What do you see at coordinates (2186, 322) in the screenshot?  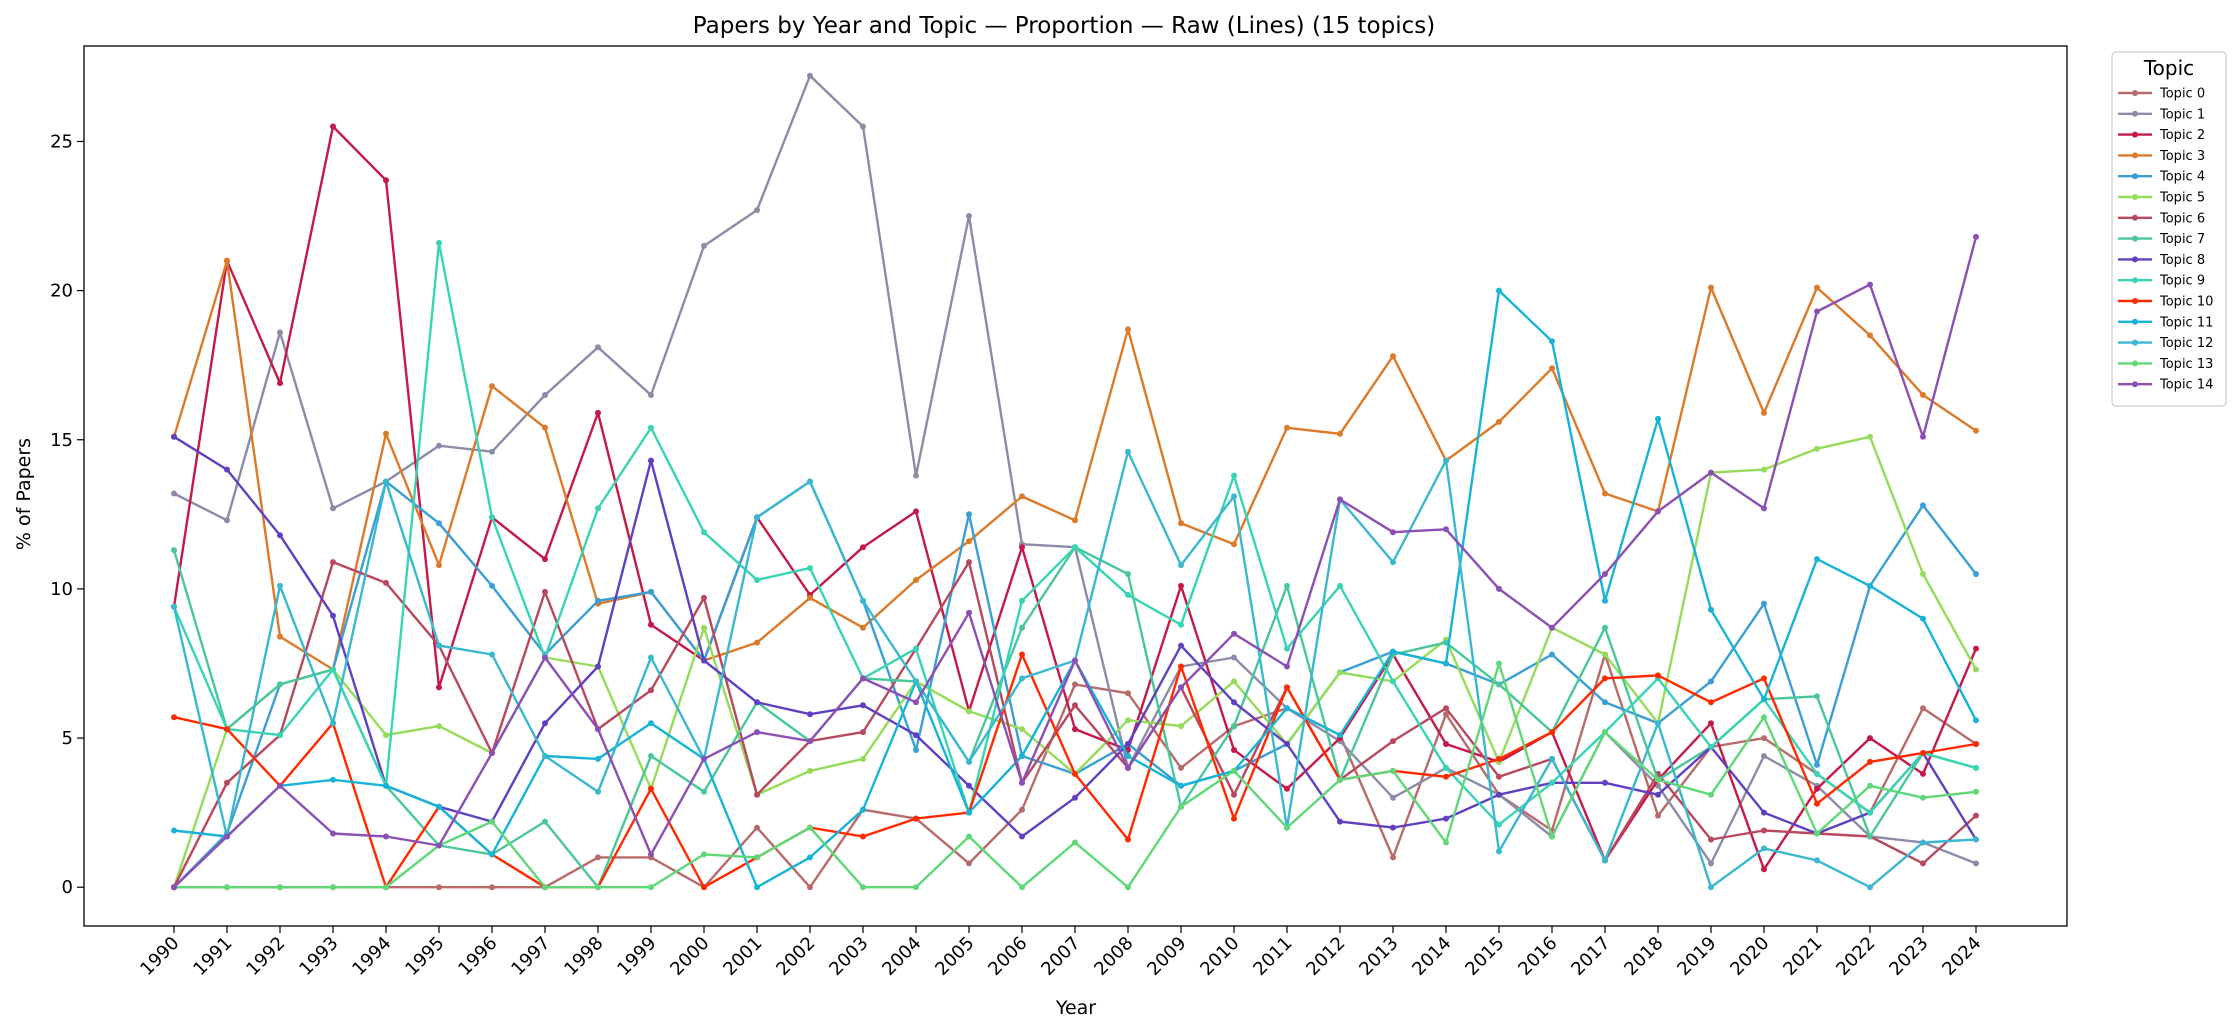 I see `legend-label: Topic 11` at bounding box center [2186, 322].